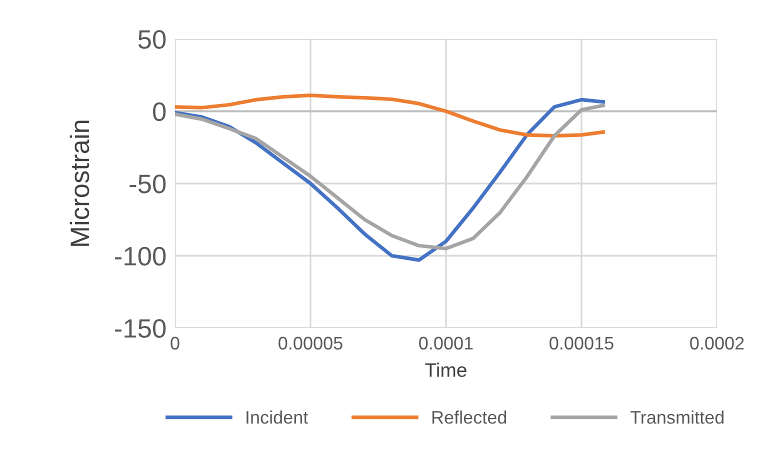  Describe the element at coordinates (446, 343) in the screenshot. I see `x-tick-label: 0.0001` at that location.